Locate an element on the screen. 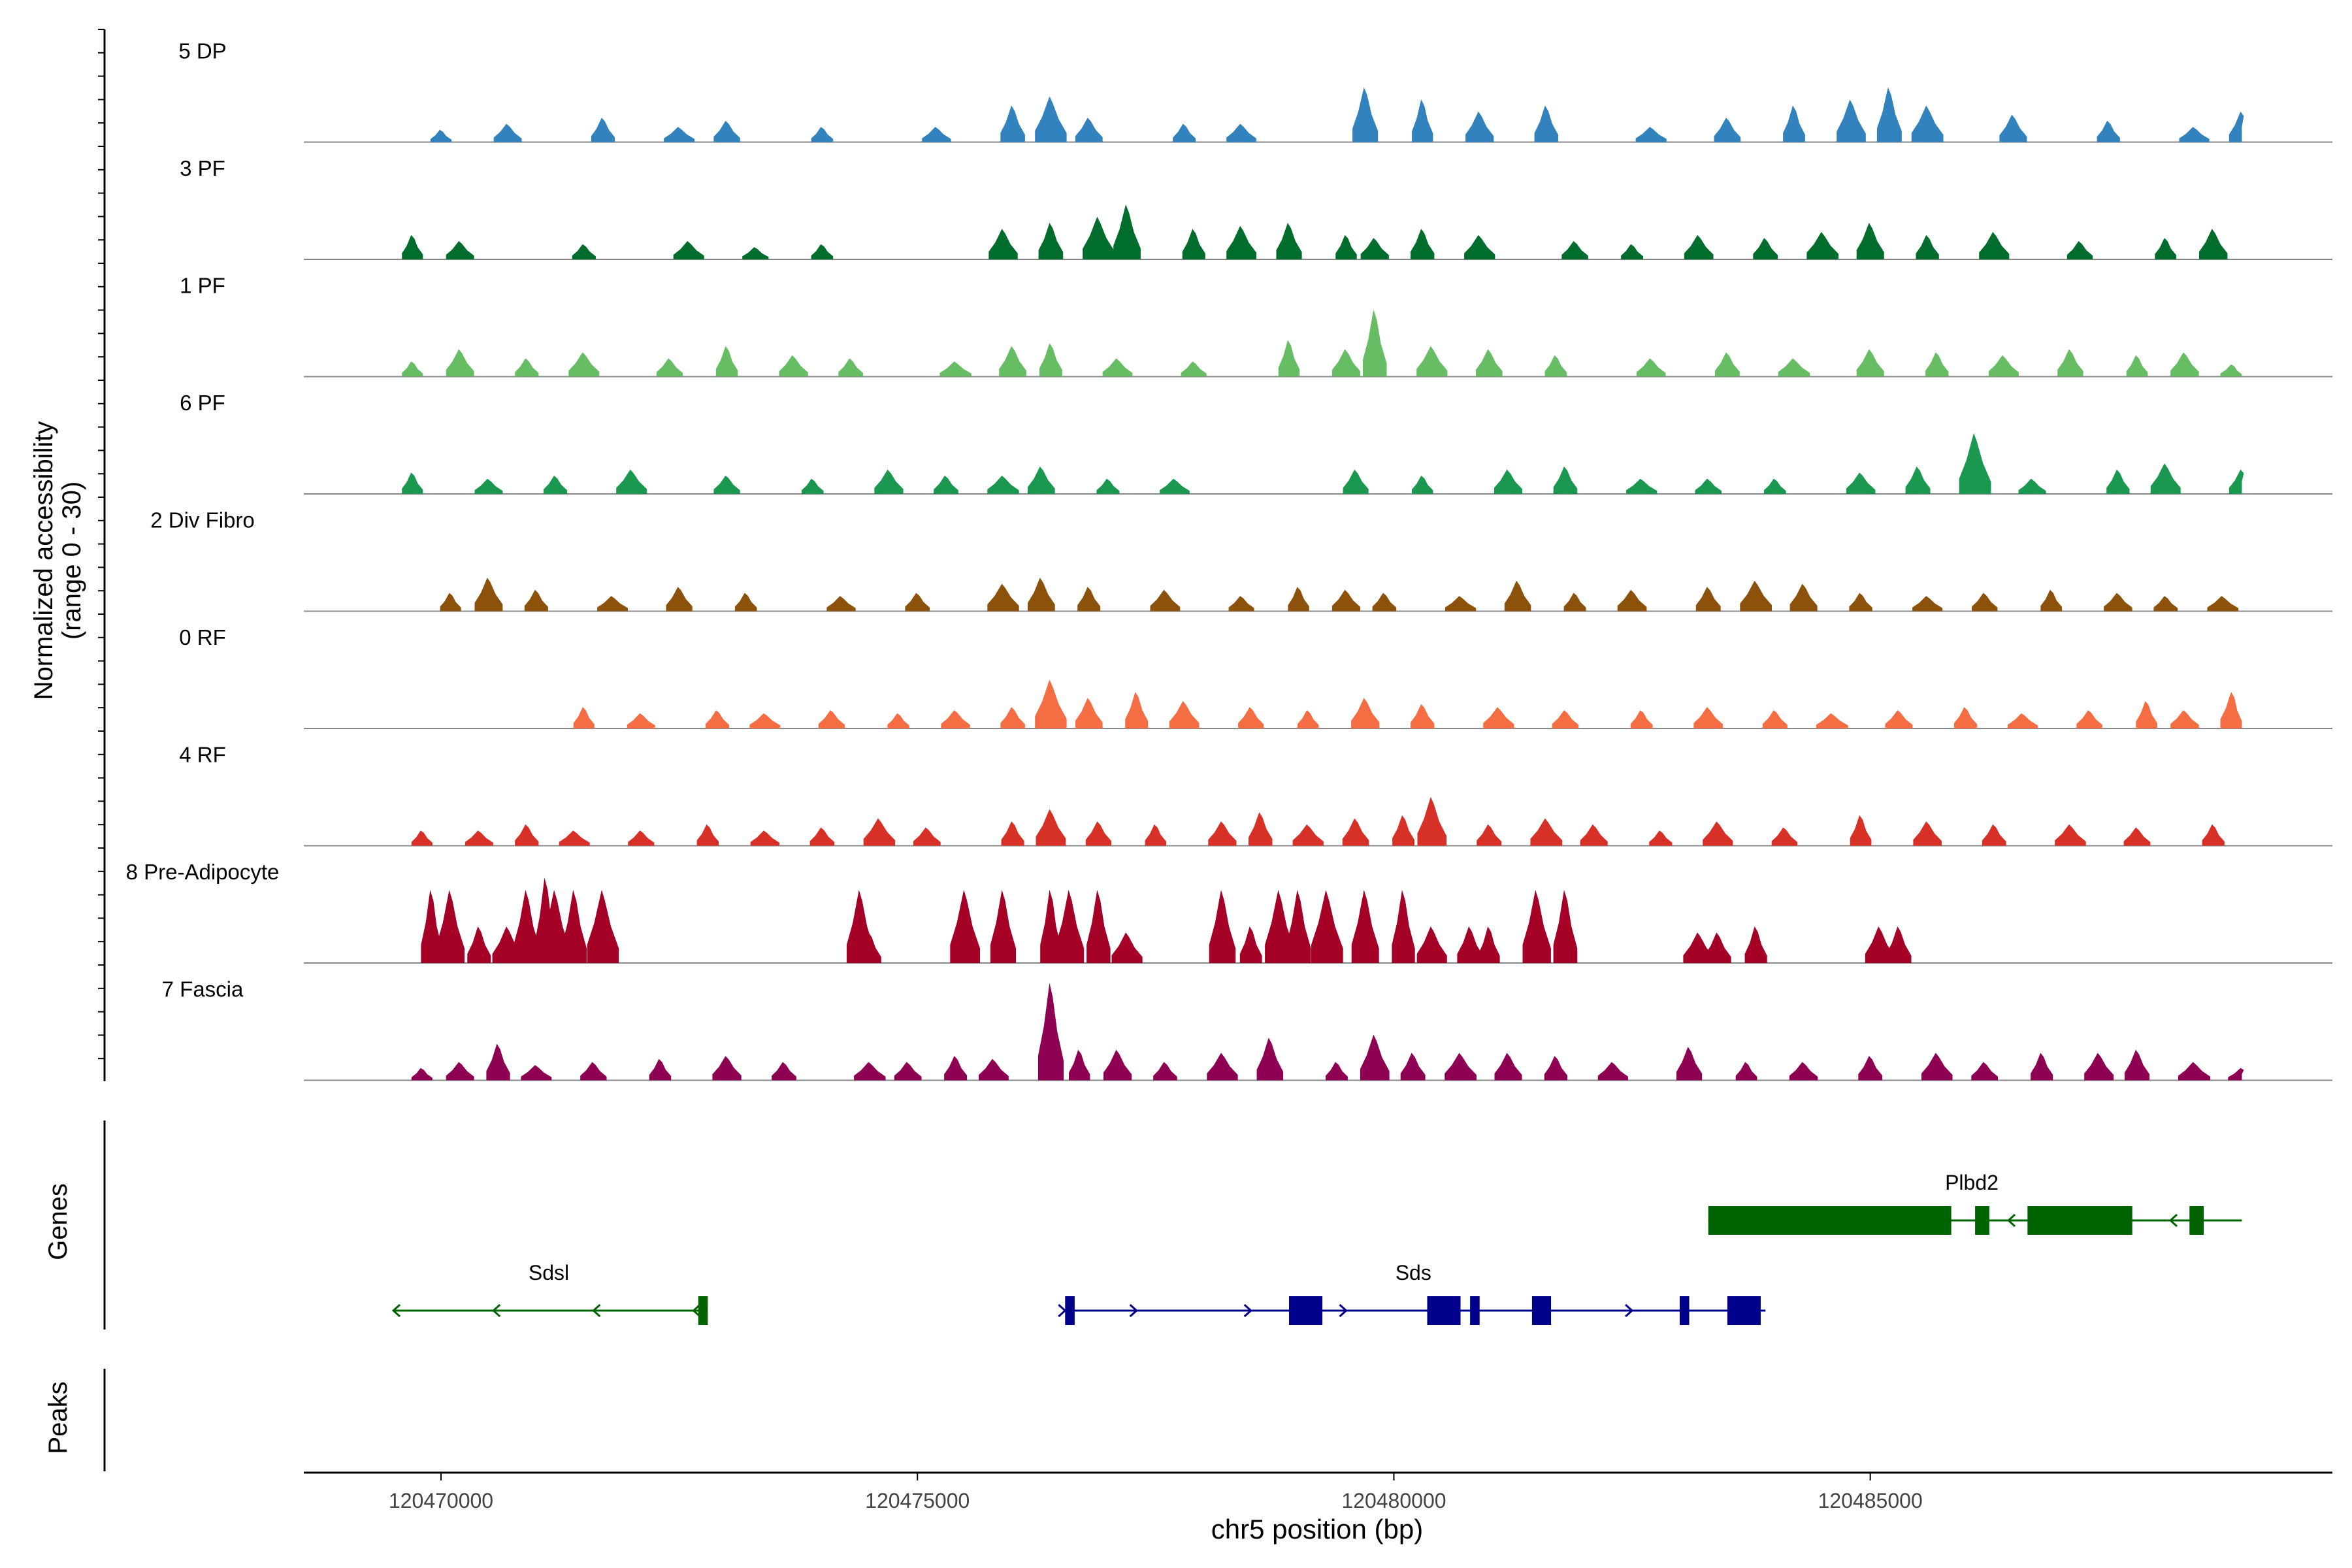 The image size is (2352, 1568). track-label: 4 RF is located at coordinates (202, 755).